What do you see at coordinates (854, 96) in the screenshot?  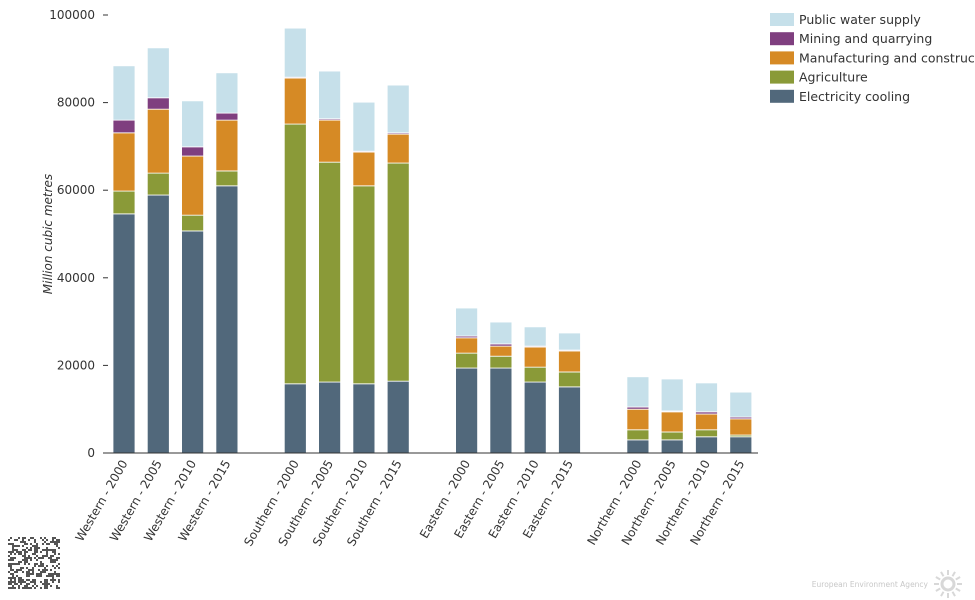 I see `legend-label: Electricity cooling` at bounding box center [854, 96].